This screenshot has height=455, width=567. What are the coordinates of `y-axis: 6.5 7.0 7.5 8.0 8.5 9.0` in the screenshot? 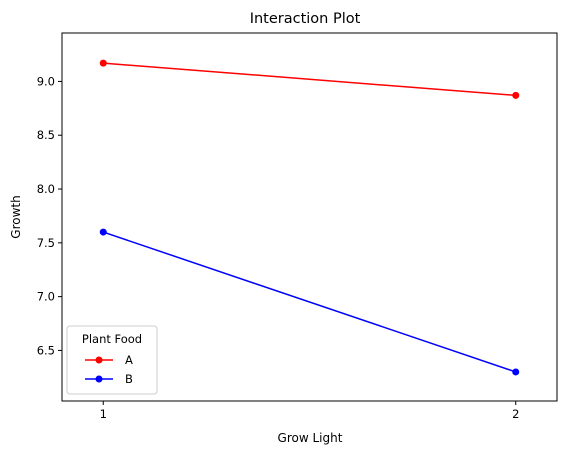 It's located at (49, 215).